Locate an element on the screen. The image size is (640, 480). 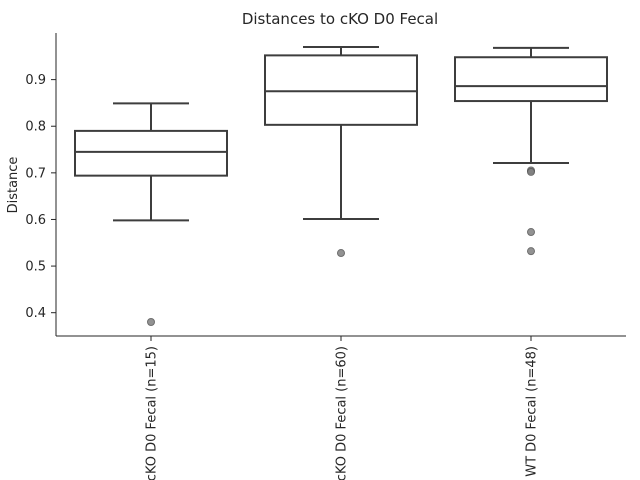
x-tick-label: cKO D0 Fecal (n=15) is located at coordinates (152, 413).